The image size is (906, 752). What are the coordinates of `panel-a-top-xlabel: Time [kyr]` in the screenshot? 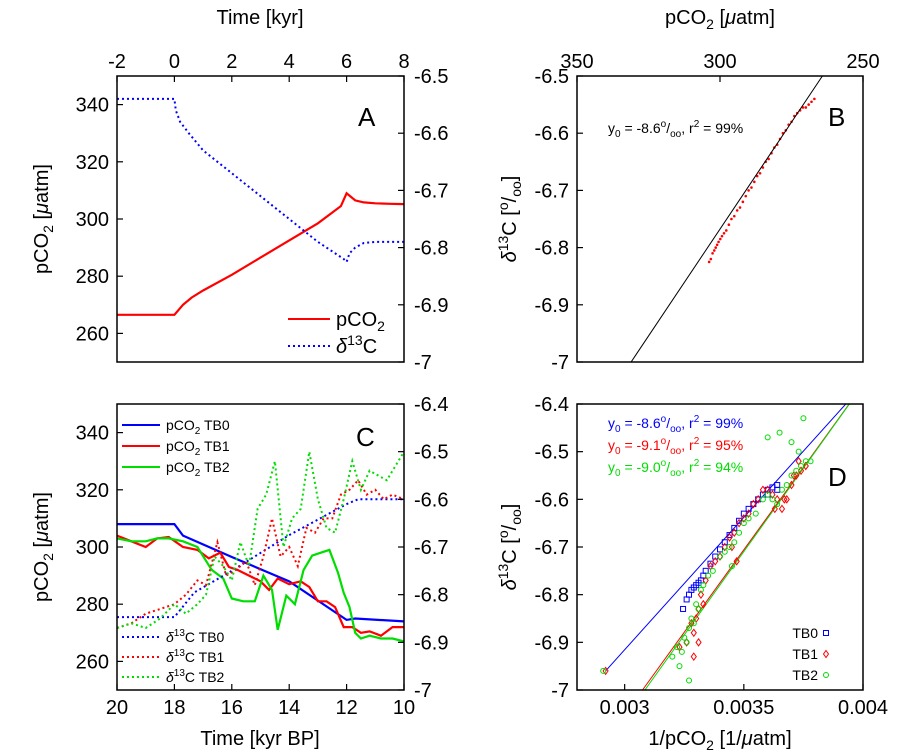 It's located at (259, 18).